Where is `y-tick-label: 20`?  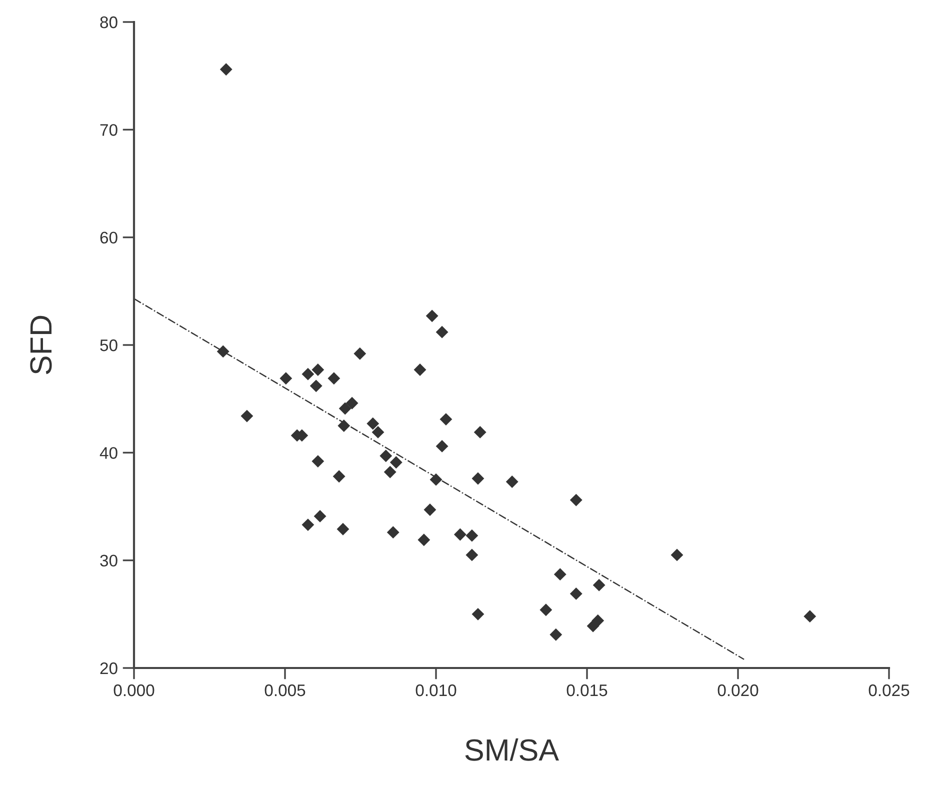
y-tick-label: 20 is located at coordinates (109, 668).